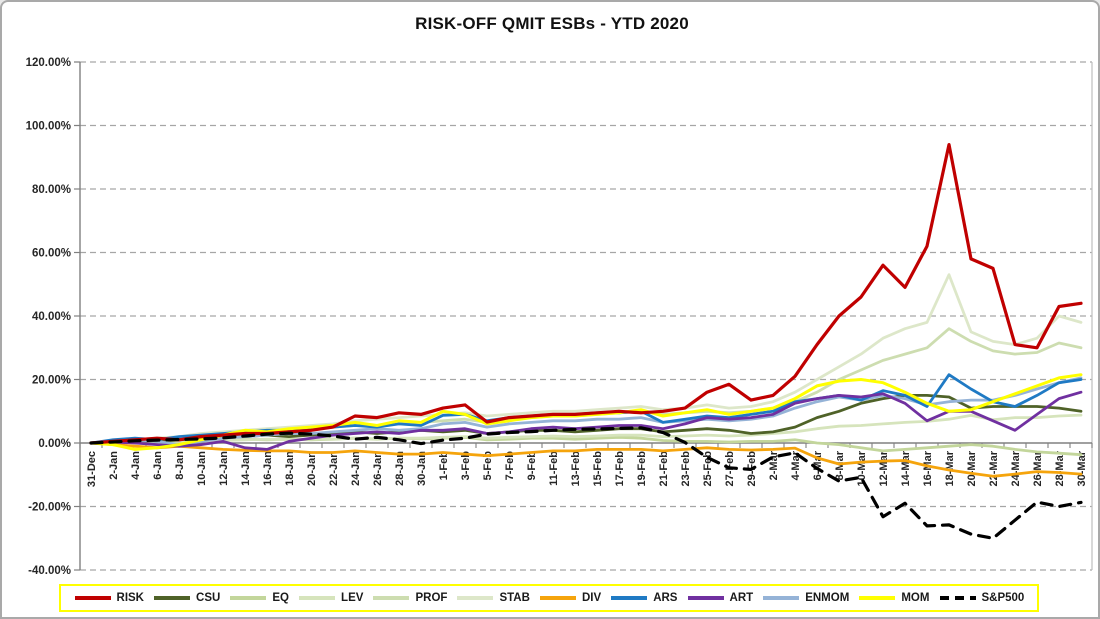  What do you see at coordinates (827, 598) in the screenshot?
I see `legend-label: ENMOM` at bounding box center [827, 598].